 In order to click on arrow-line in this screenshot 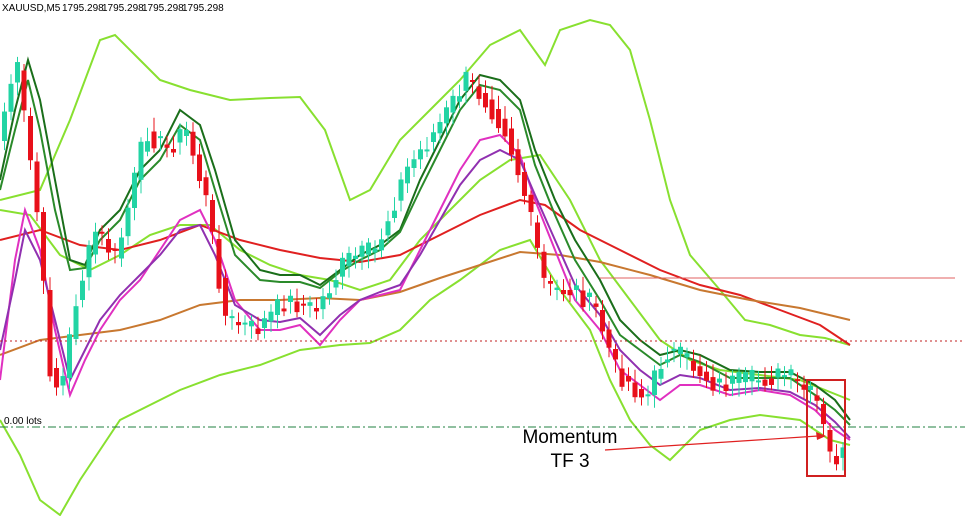, I will do `click(711, 443)`.